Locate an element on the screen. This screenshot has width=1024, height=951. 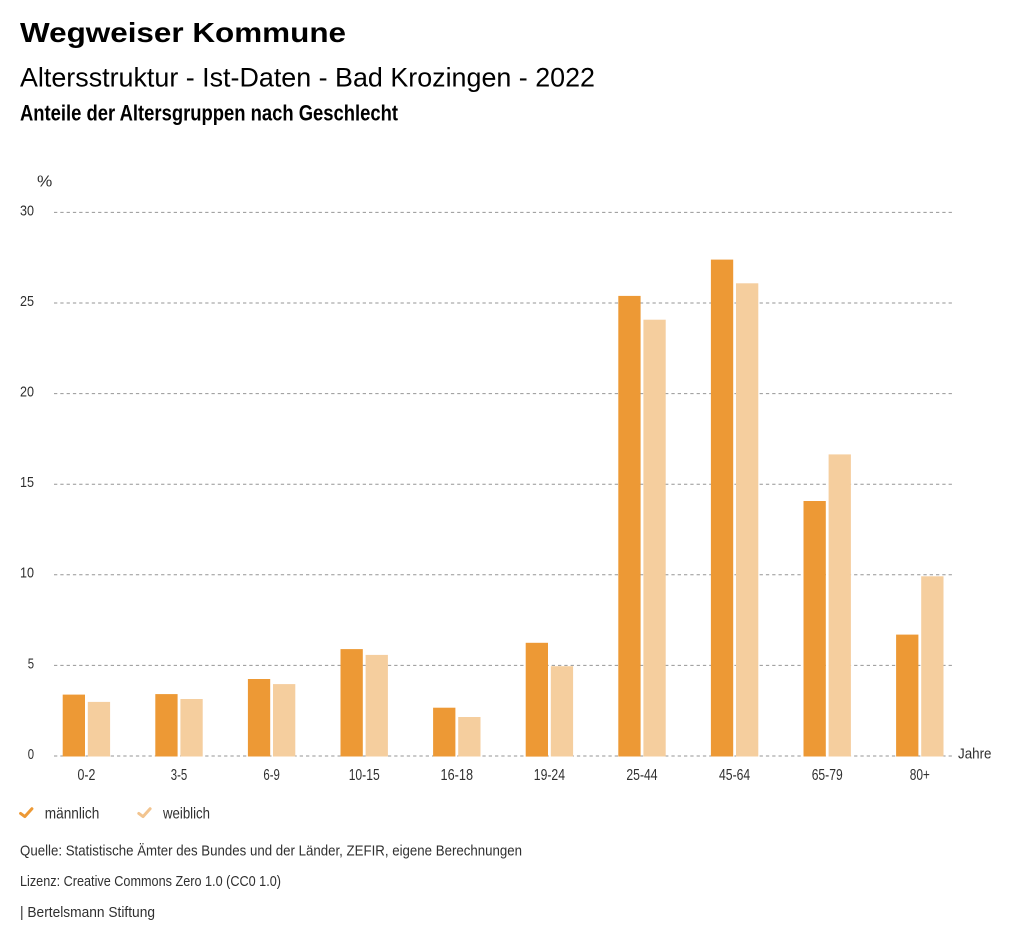
svg-text: 5 is located at coordinates (31, 663).